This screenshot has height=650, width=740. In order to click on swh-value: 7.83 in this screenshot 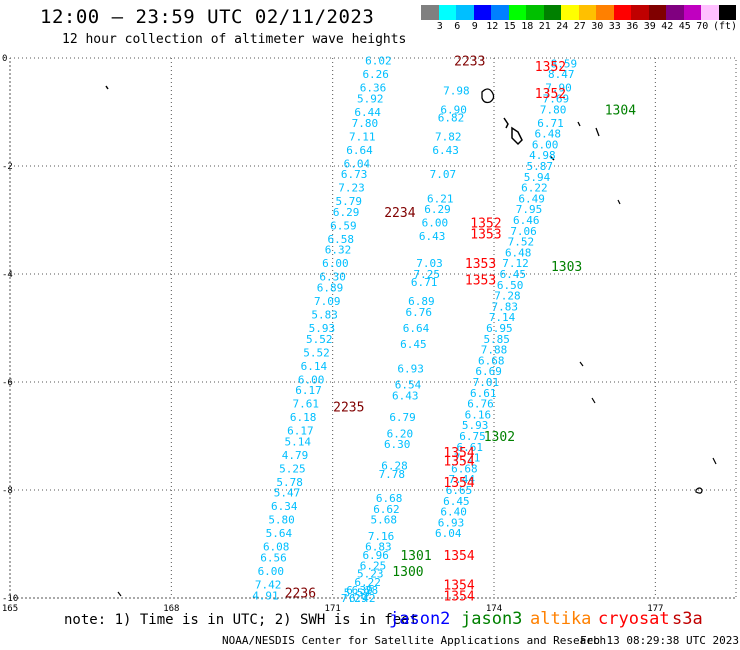, I will do `click(505, 306)`.